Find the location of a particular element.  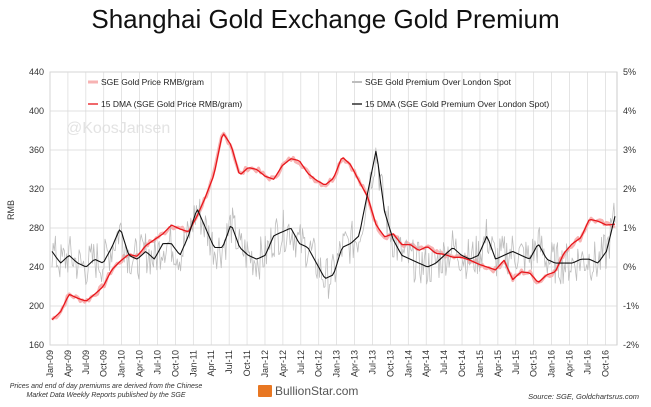

legend-label: 15 DMA (SGE Gold Price RMB/gram) is located at coordinates (171, 104).